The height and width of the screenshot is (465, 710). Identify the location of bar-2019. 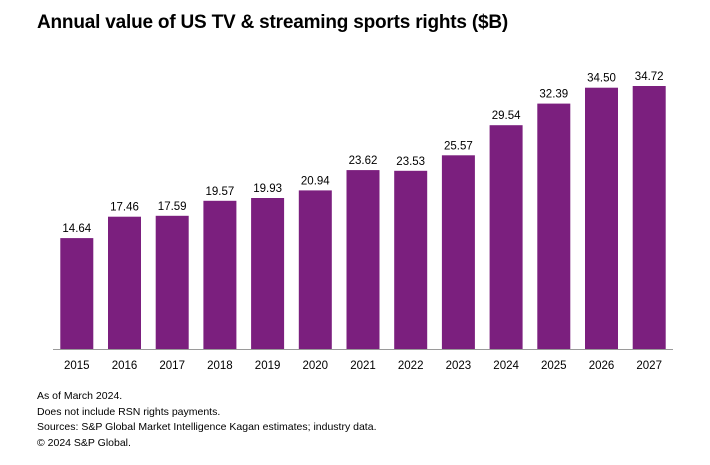
(268, 273).